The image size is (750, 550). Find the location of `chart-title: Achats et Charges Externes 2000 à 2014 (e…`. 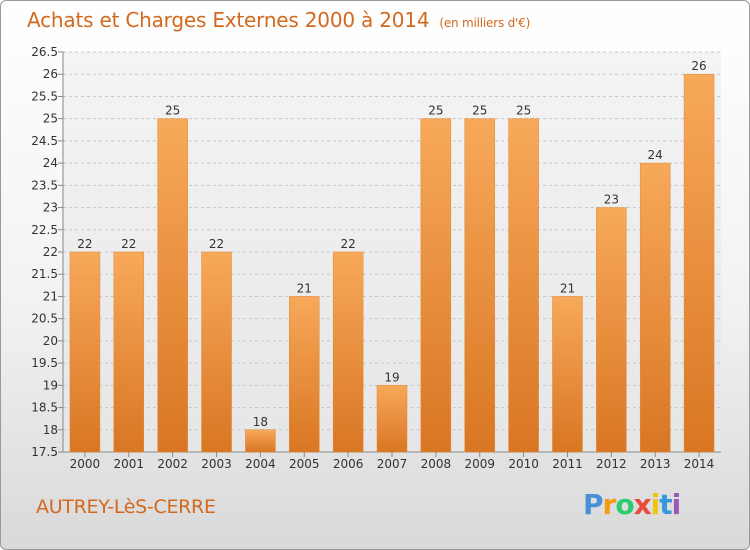

chart-title: Achats et Charges Externes 2000 à 2014 (e… is located at coordinates (278, 20).